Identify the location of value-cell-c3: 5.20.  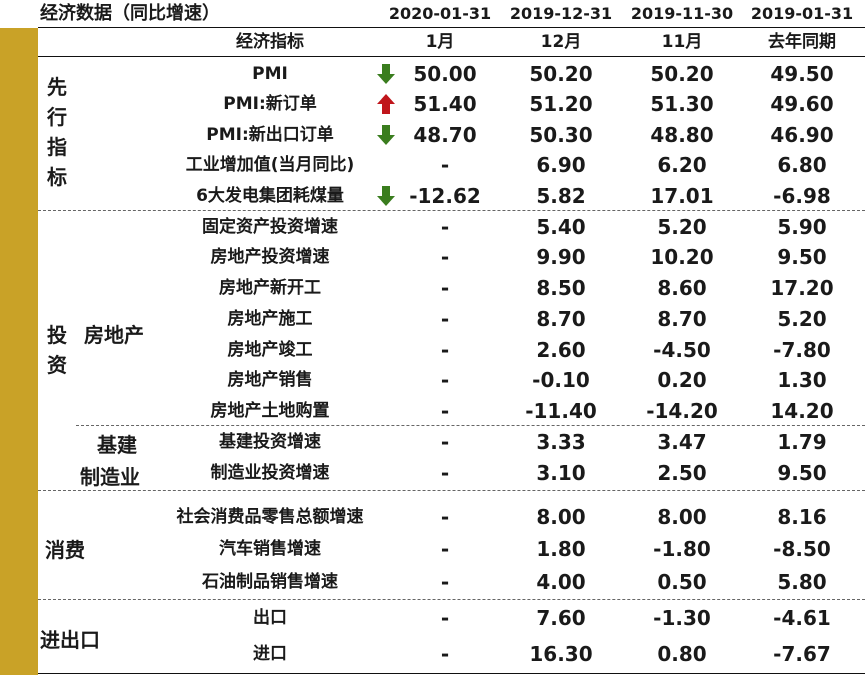
(682, 227).